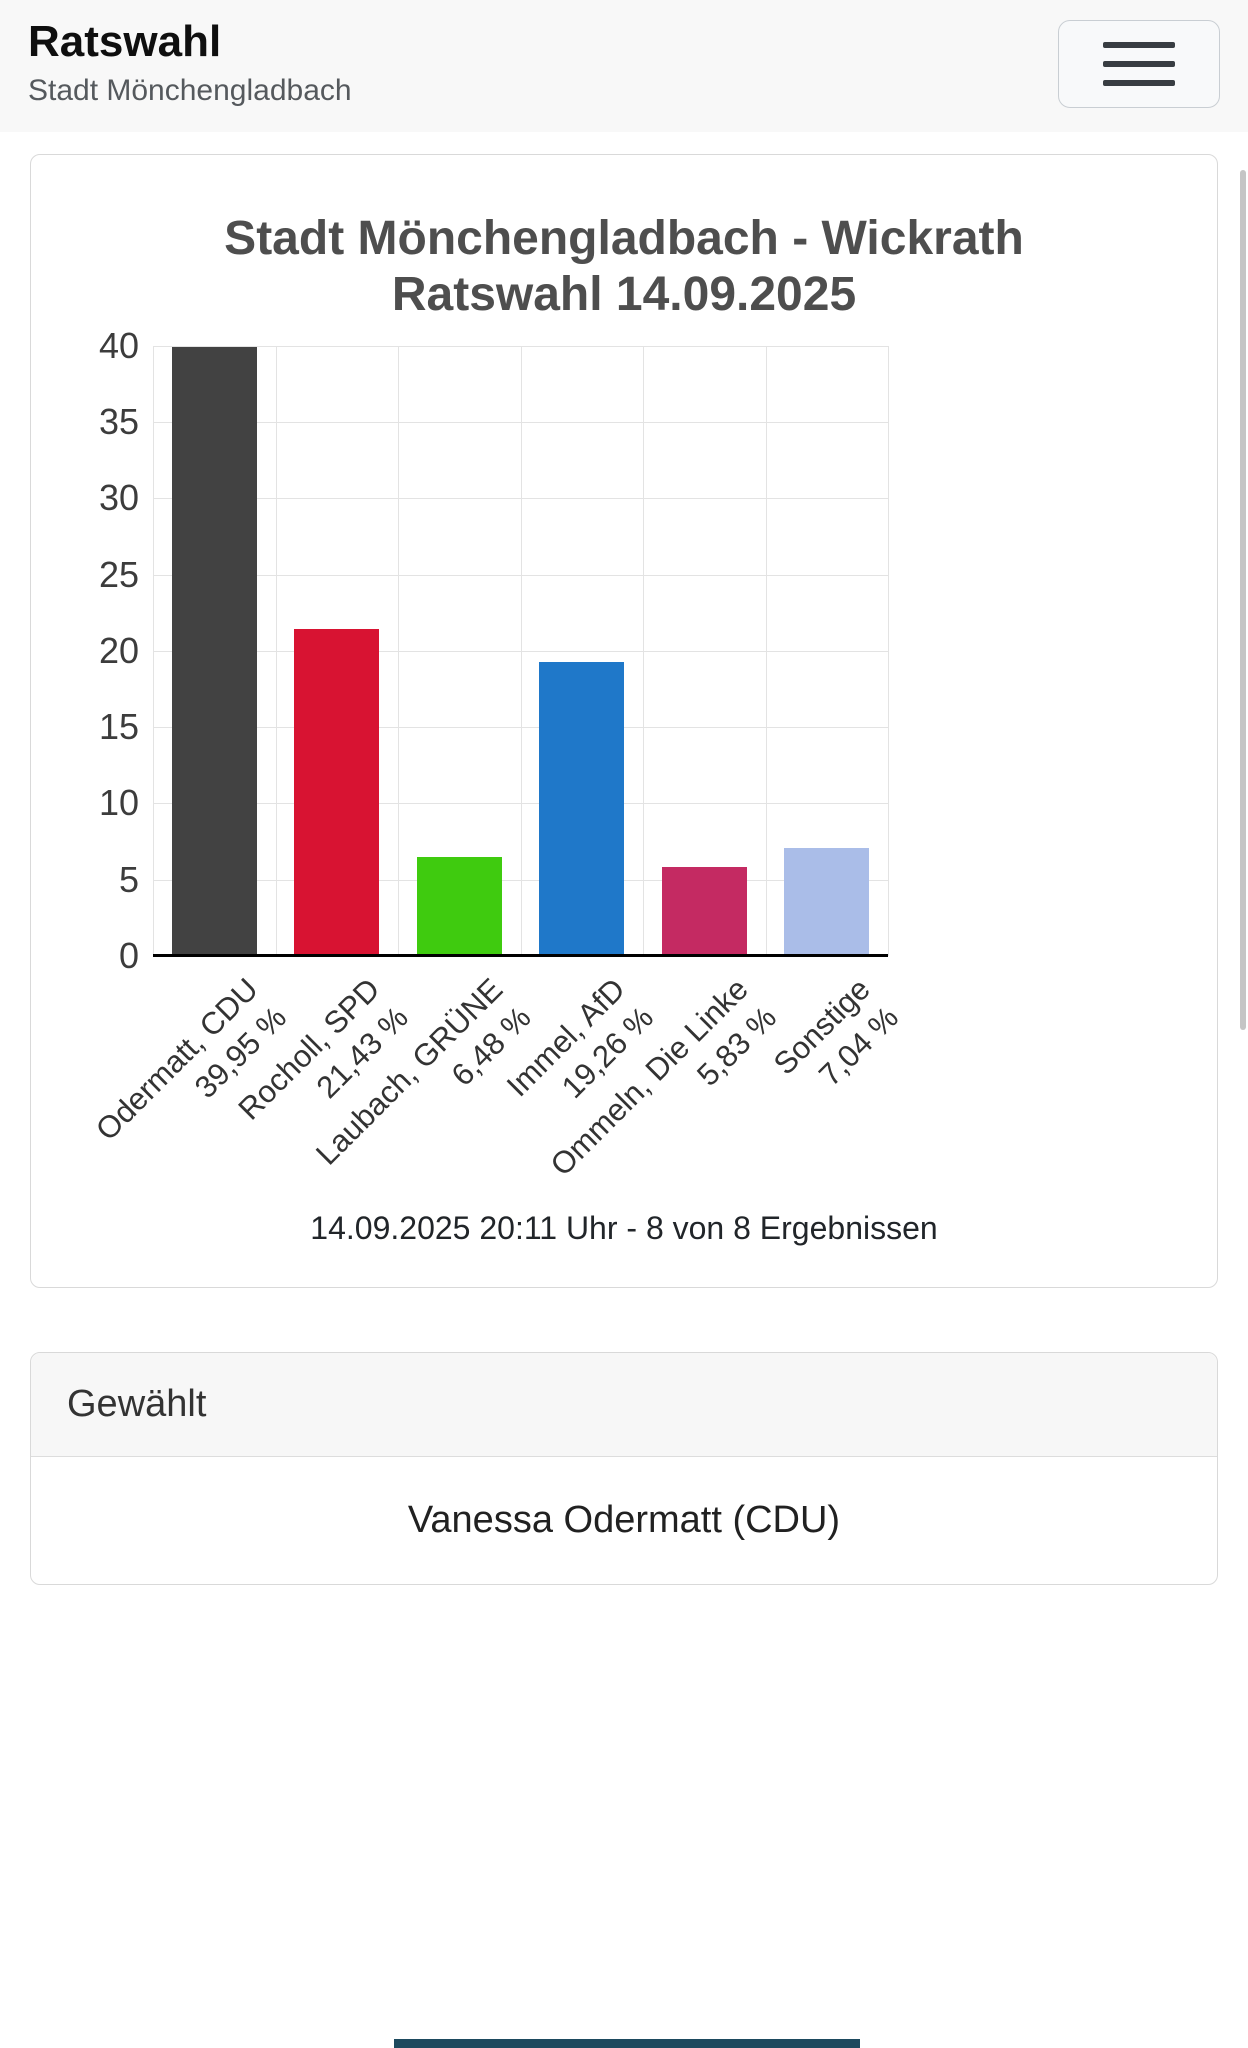 The height and width of the screenshot is (2048, 1248). I want to click on y-tick-label: 0, so click(128, 955).